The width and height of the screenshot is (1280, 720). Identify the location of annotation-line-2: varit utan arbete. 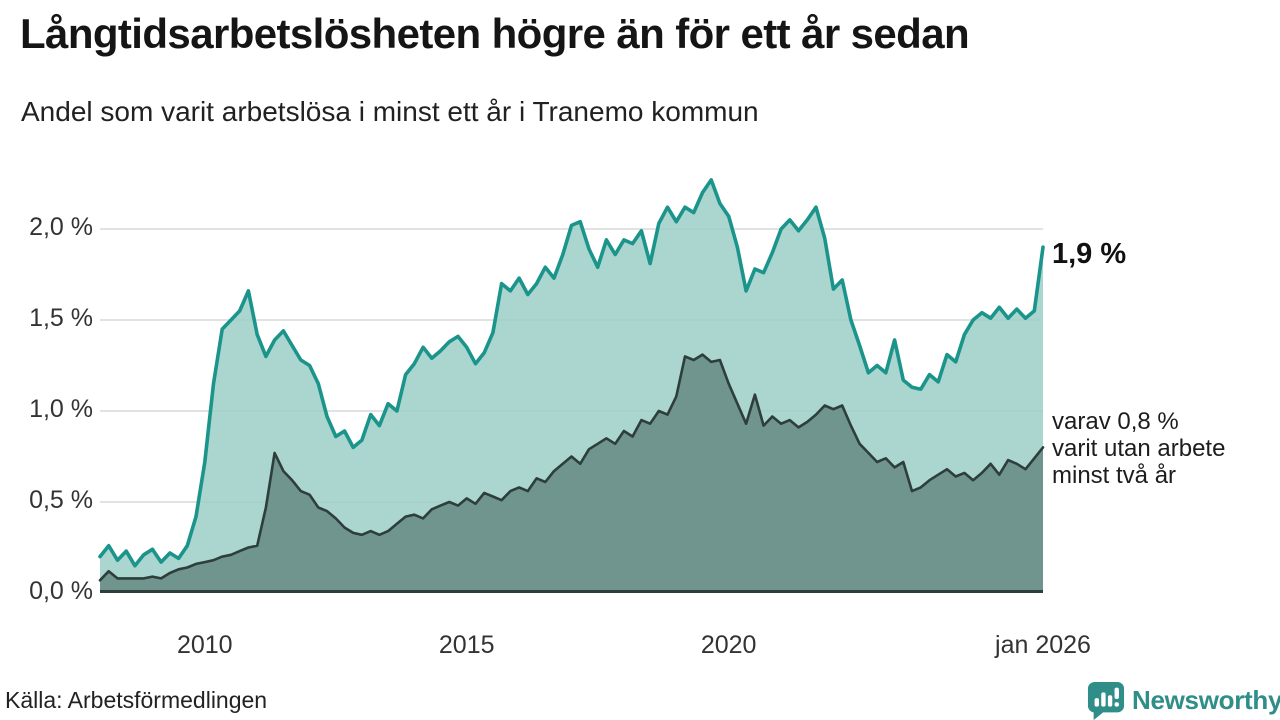
(1139, 448).